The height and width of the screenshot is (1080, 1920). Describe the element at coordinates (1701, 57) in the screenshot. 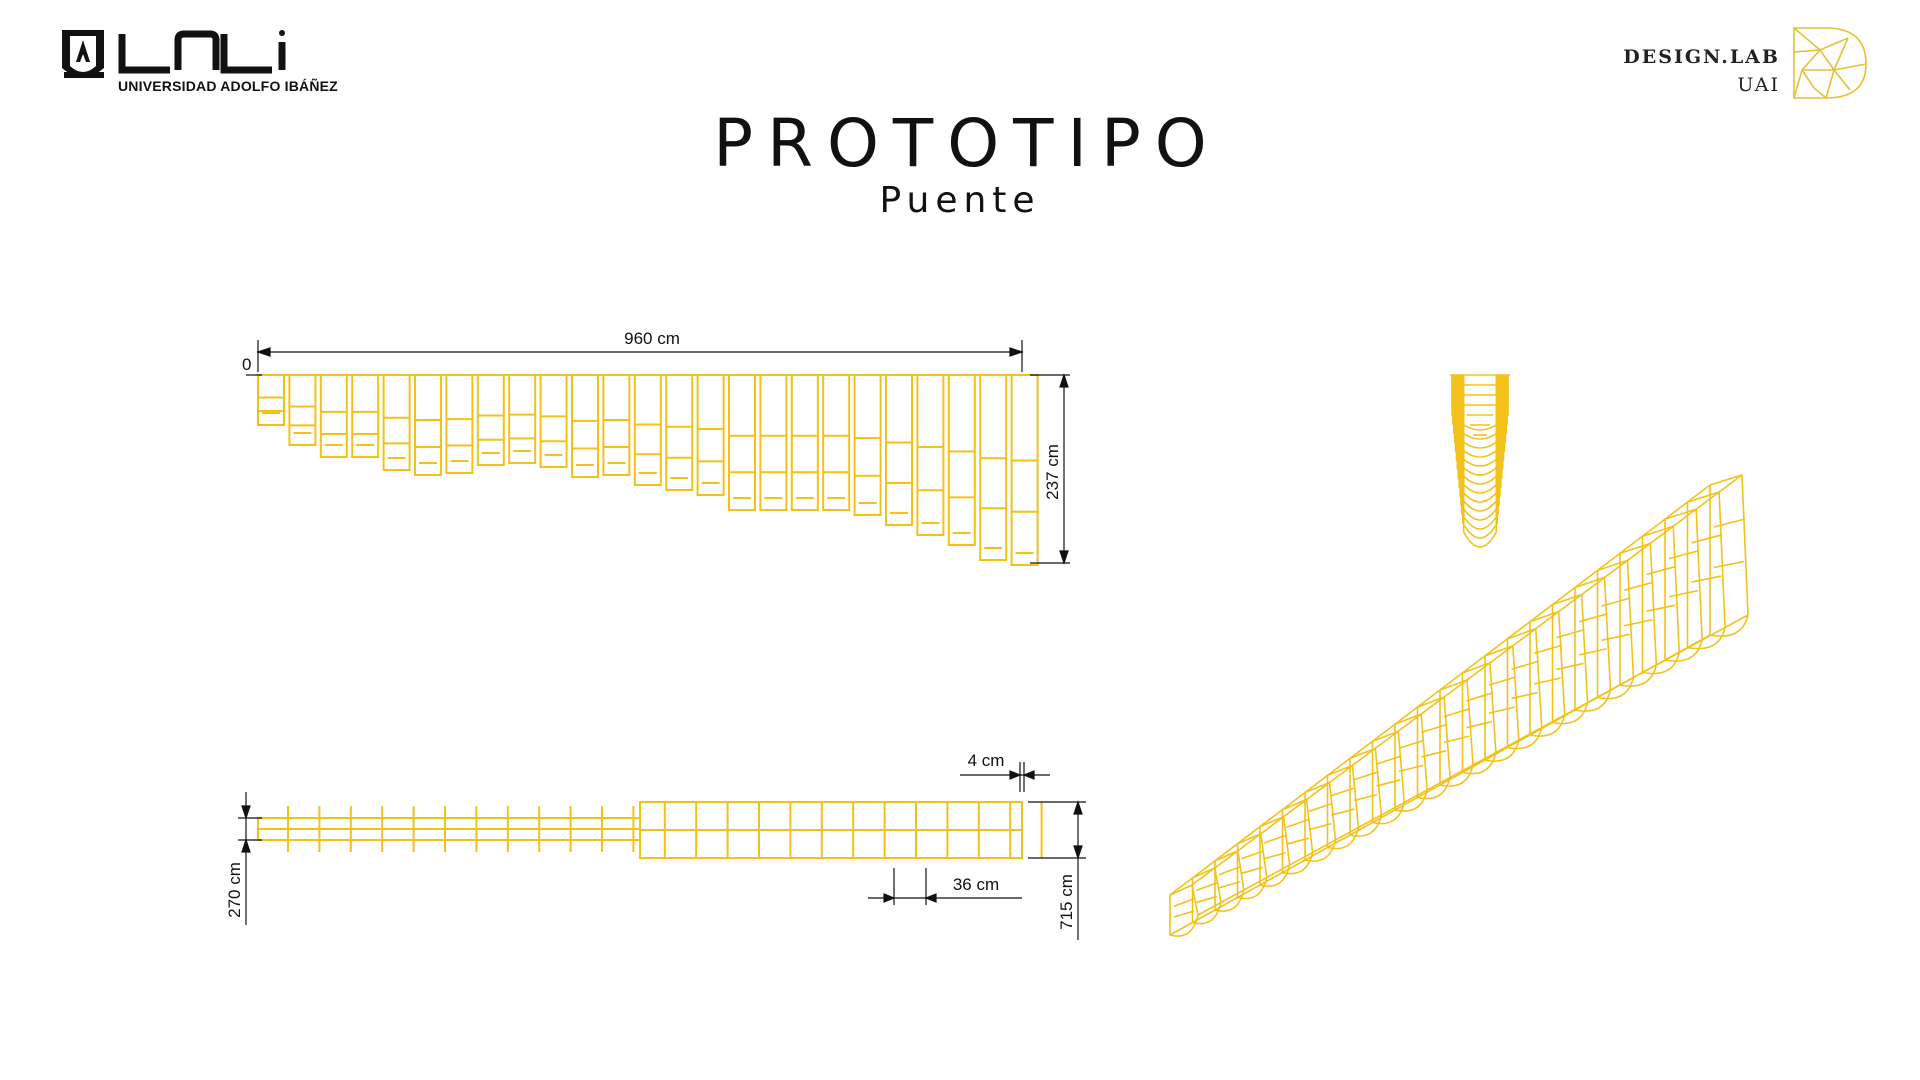

I see `design-lab-name: DESIGN.LAB` at that location.